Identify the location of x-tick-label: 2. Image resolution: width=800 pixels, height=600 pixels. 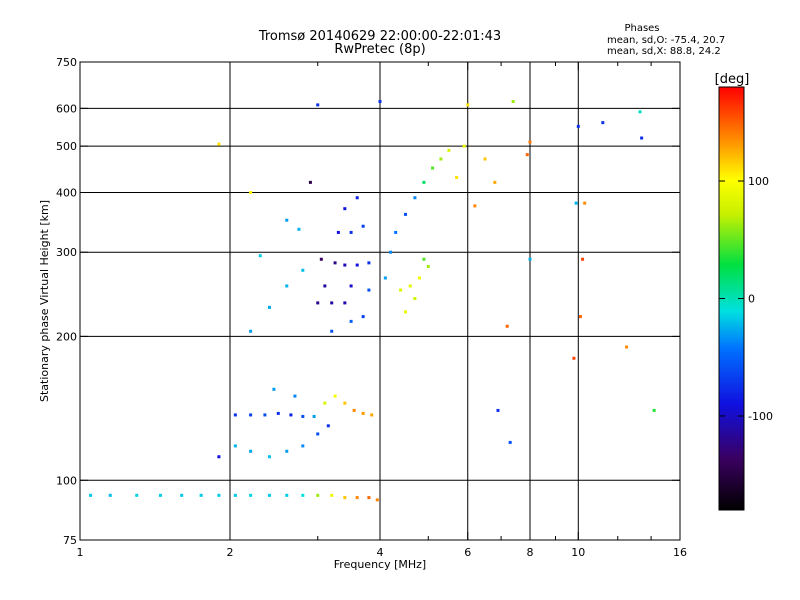
(230, 552).